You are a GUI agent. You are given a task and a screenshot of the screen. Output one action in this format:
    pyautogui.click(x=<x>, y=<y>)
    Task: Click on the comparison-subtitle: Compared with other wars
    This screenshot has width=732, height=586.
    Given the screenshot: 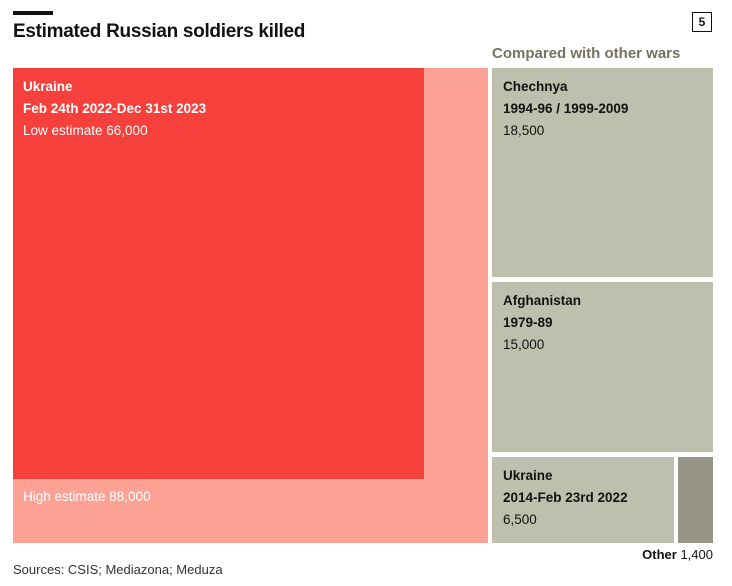 What is the action you would take?
    pyautogui.click(x=586, y=53)
    